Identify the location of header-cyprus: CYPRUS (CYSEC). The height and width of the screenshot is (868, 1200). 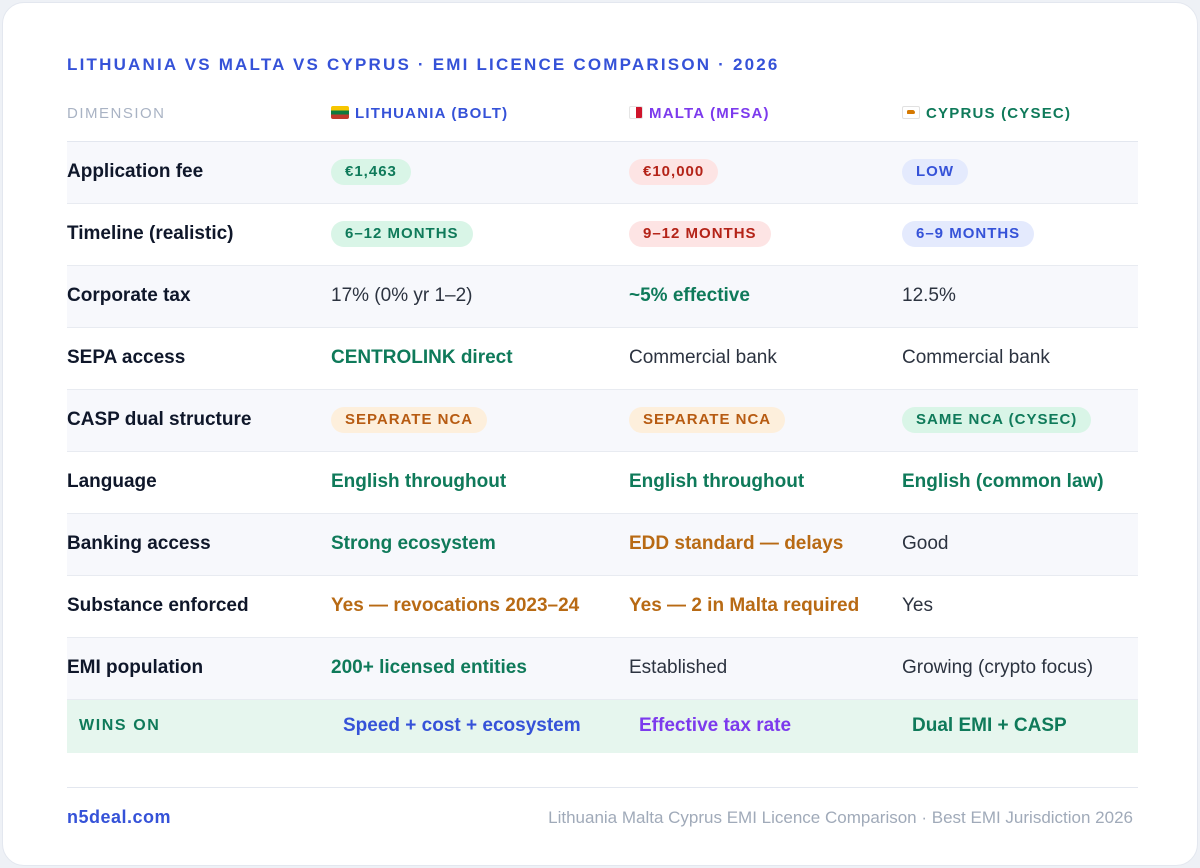
(1020, 114).